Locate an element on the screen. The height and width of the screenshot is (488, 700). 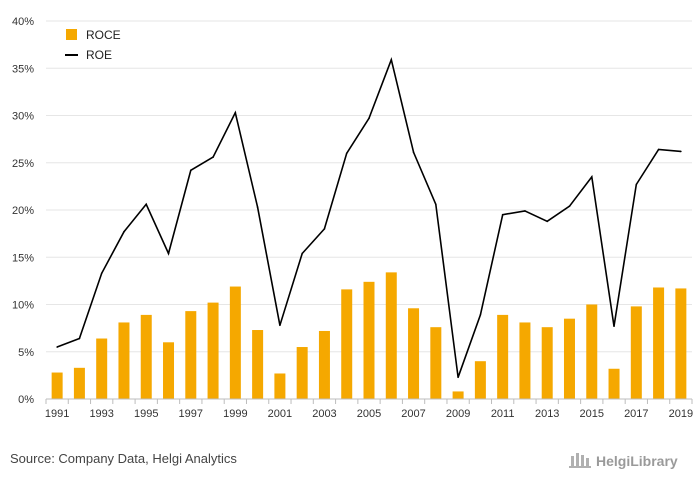
point-roe-1996 is located at coordinates (168, 253).